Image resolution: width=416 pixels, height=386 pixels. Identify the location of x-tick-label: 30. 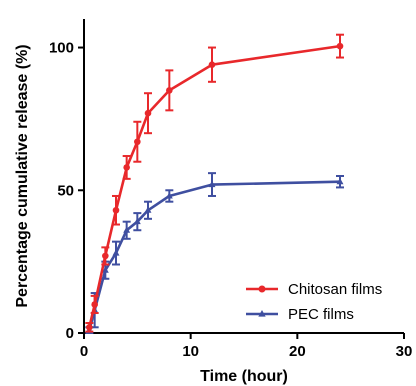
(404, 351).